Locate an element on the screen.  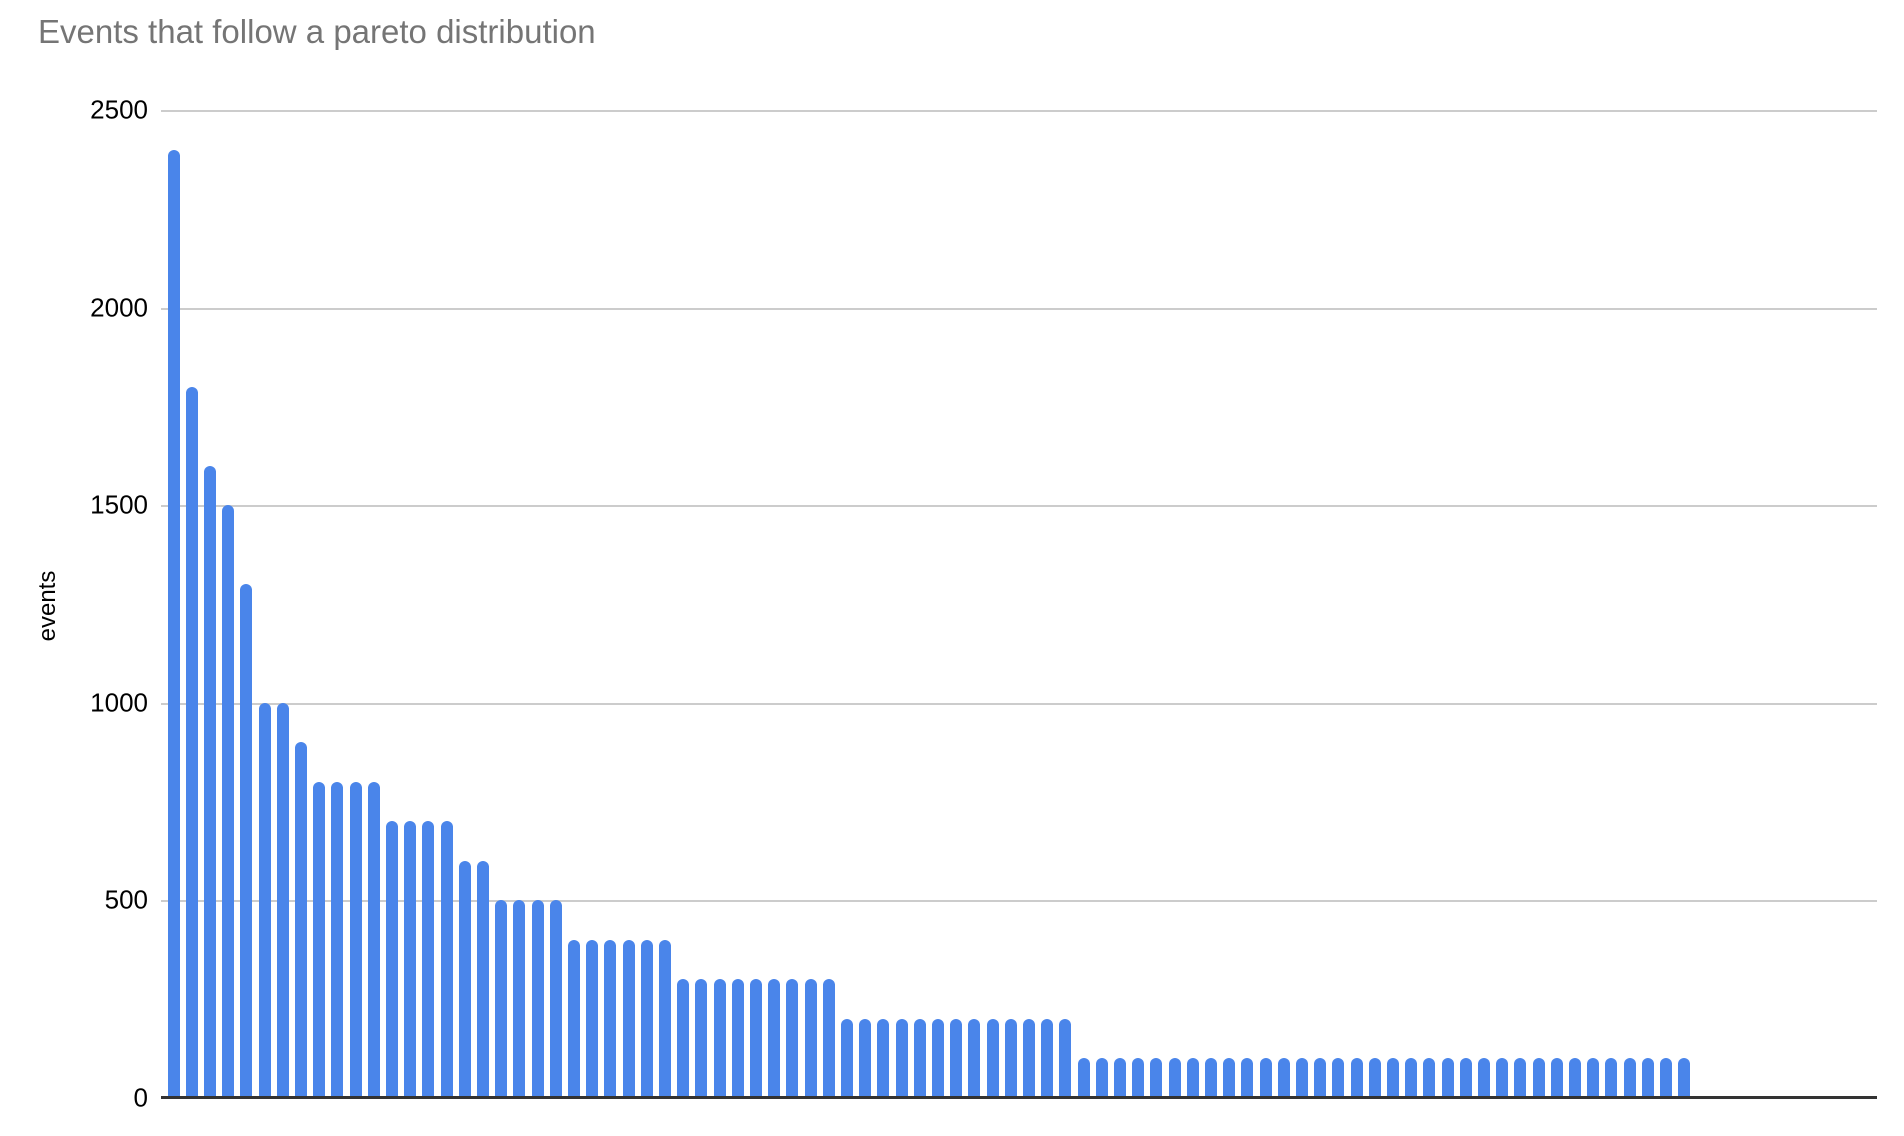
y-tick-label: 1500 is located at coordinates (119, 504).